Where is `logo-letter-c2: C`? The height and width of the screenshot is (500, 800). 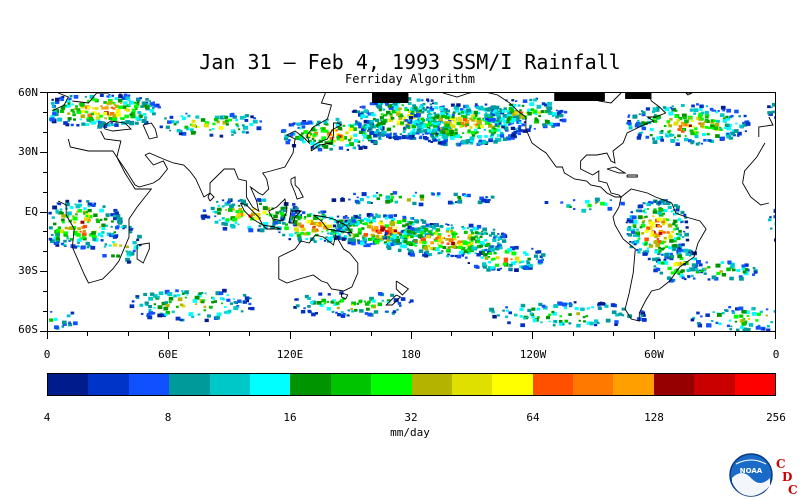 logo-letter-c2: C is located at coordinates (793, 490).